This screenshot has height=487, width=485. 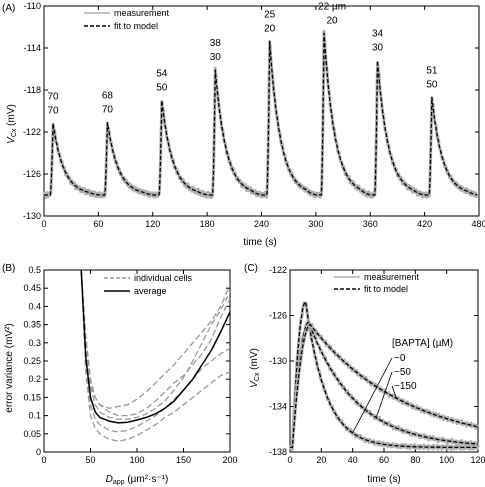 I want to click on panel-c-ytick-label: -122, so click(x=278, y=270).